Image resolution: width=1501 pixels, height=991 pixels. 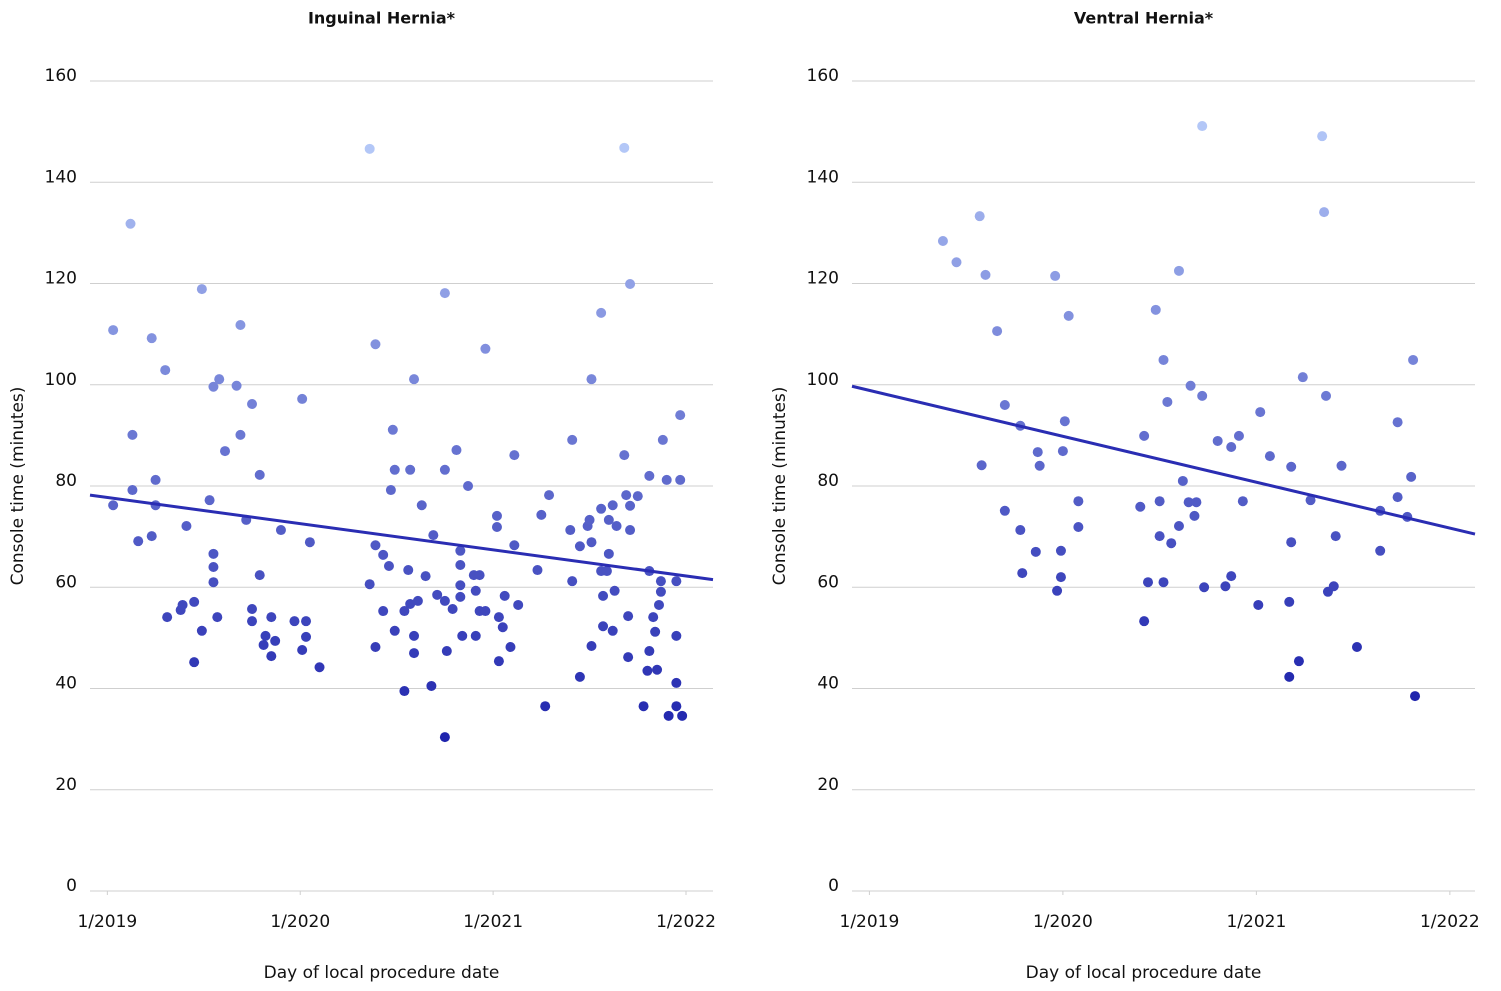 What do you see at coordinates (107, 922) in the screenshot?
I see `x-tick-label: 1/2019` at bounding box center [107, 922].